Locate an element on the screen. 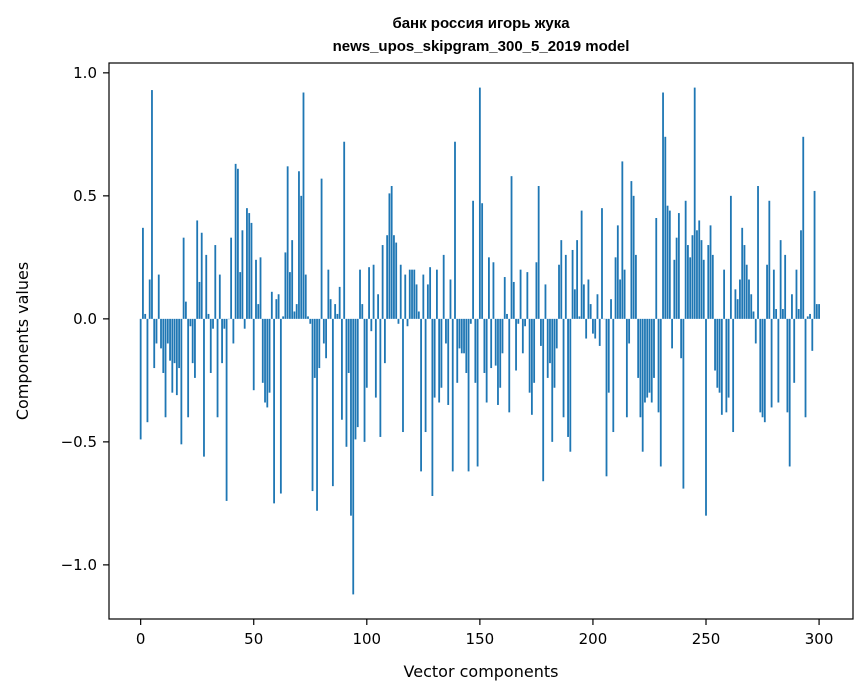  x-tick-label: 50 is located at coordinates (253, 639).